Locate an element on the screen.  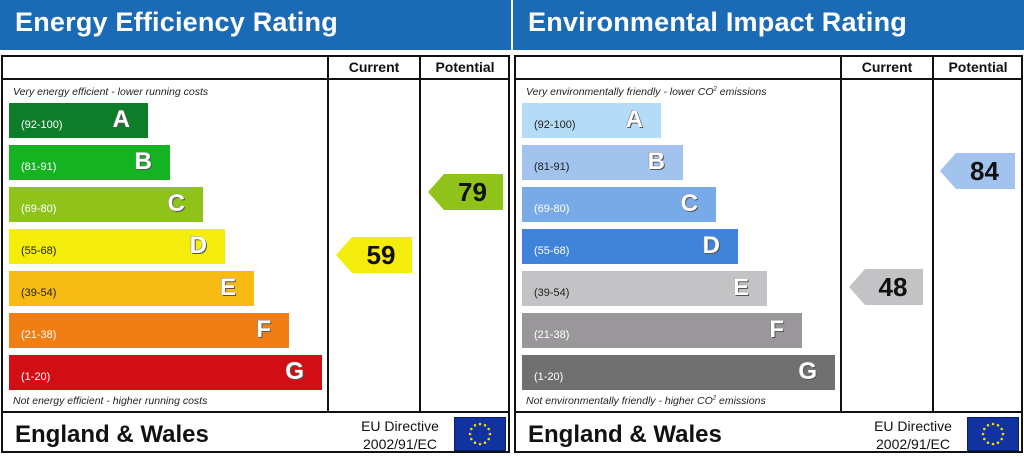
energy-col-current: Current is located at coordinates (374, 67).